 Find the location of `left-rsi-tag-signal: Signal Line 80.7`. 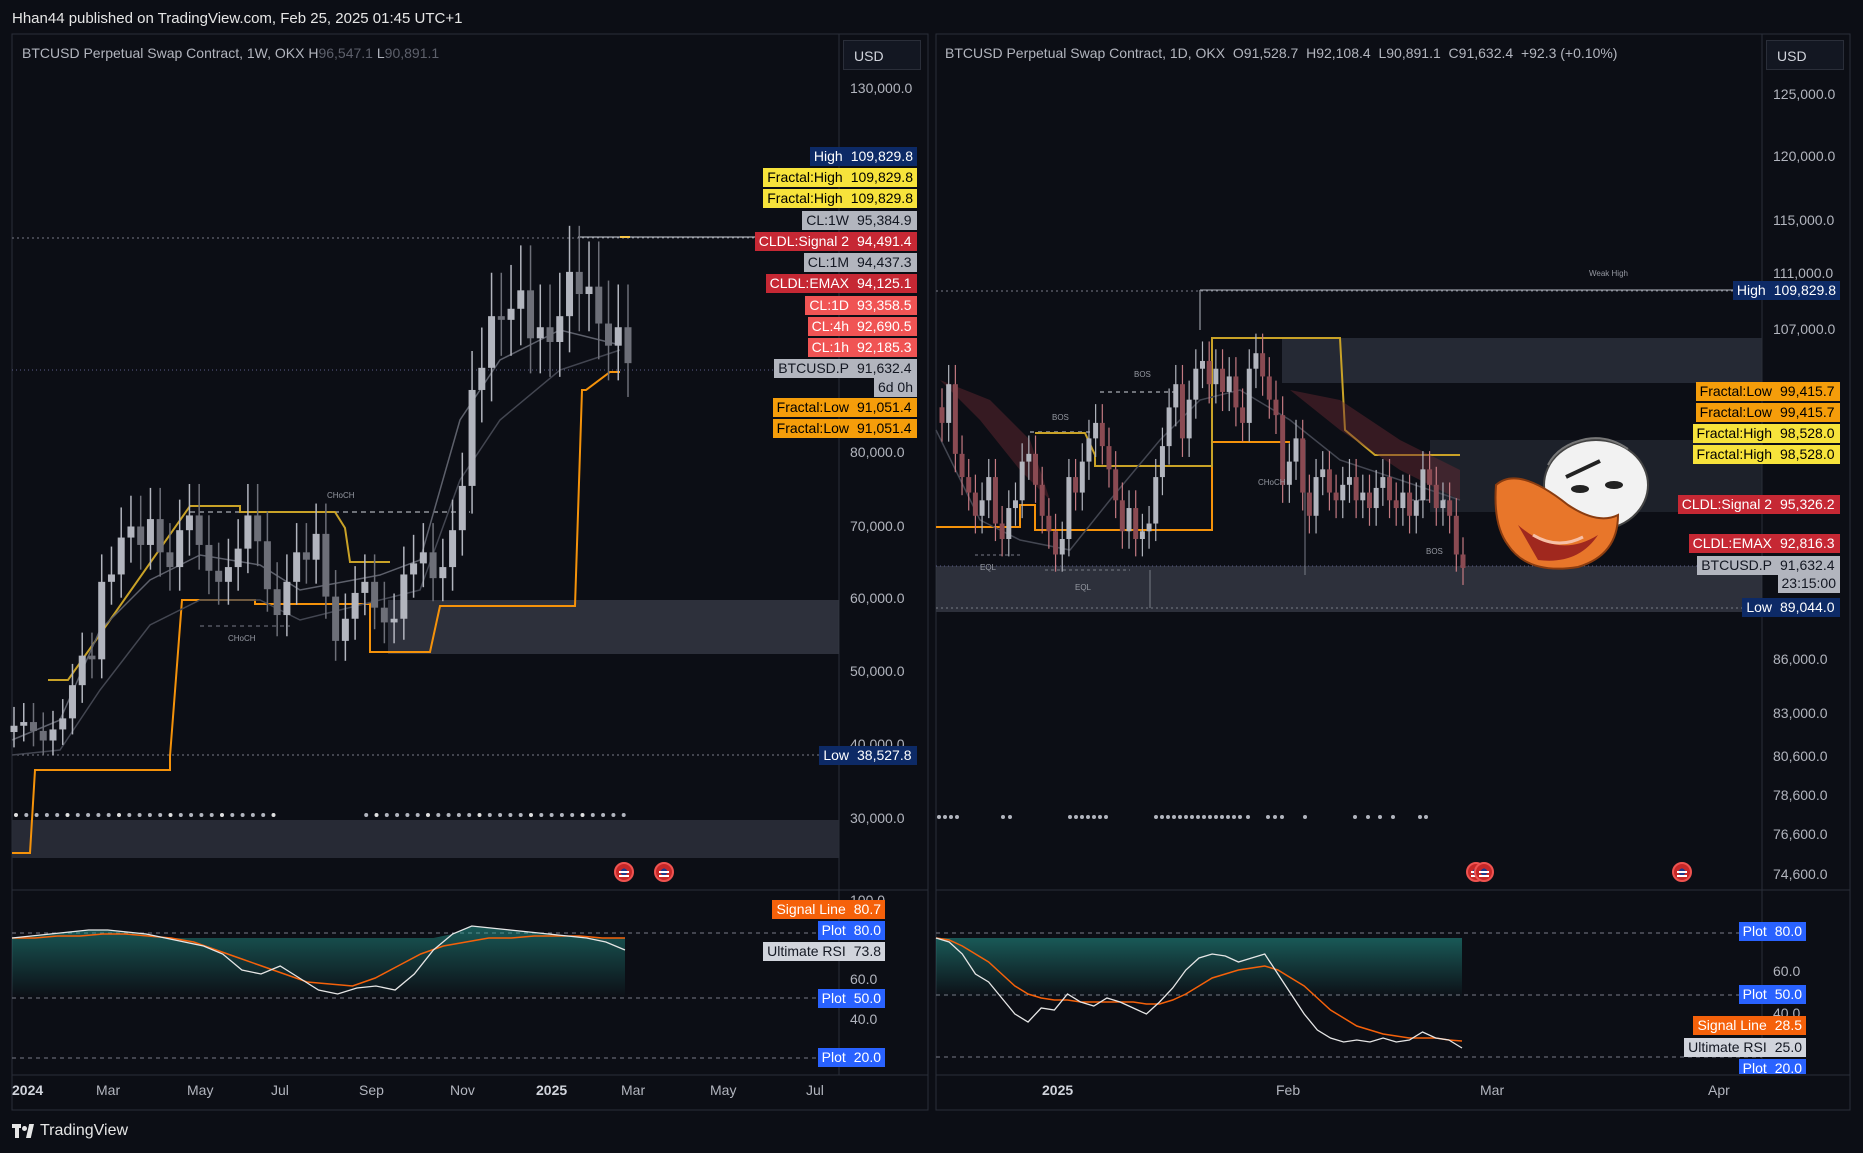

left-rsi-tag-signal: Signal Line 80.7 is located at coordinates (828, 909).